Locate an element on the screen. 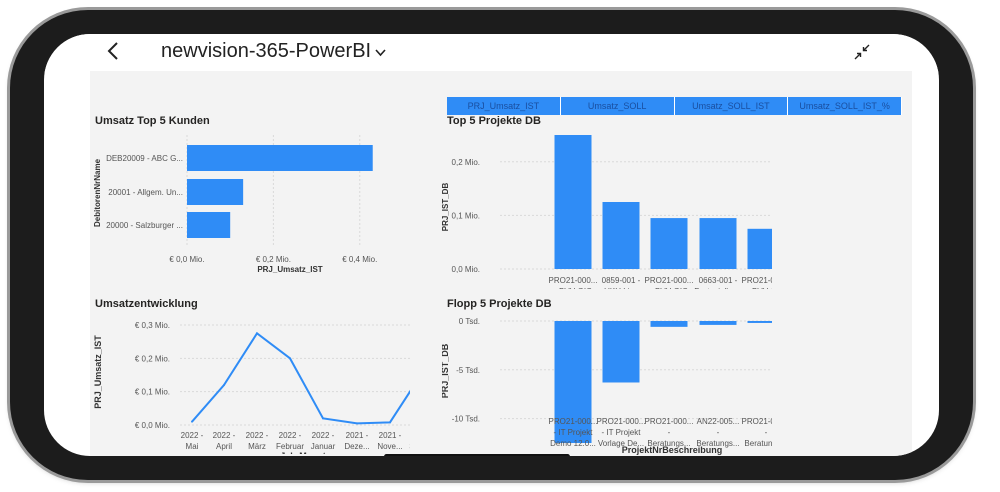 The height and width of the screenshot is (492, 1000). table-header-cell: PRJ_Umsatz_IST is located at coordinates (504, 106).